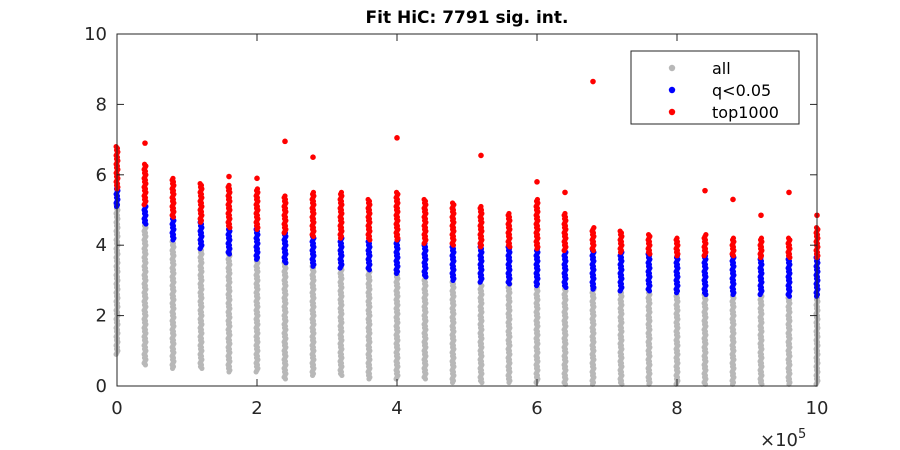  What do you see at coordinates (101, 245) in the screenshot?
I see `y-tick-label: 4` at bounding box center [101, 245].